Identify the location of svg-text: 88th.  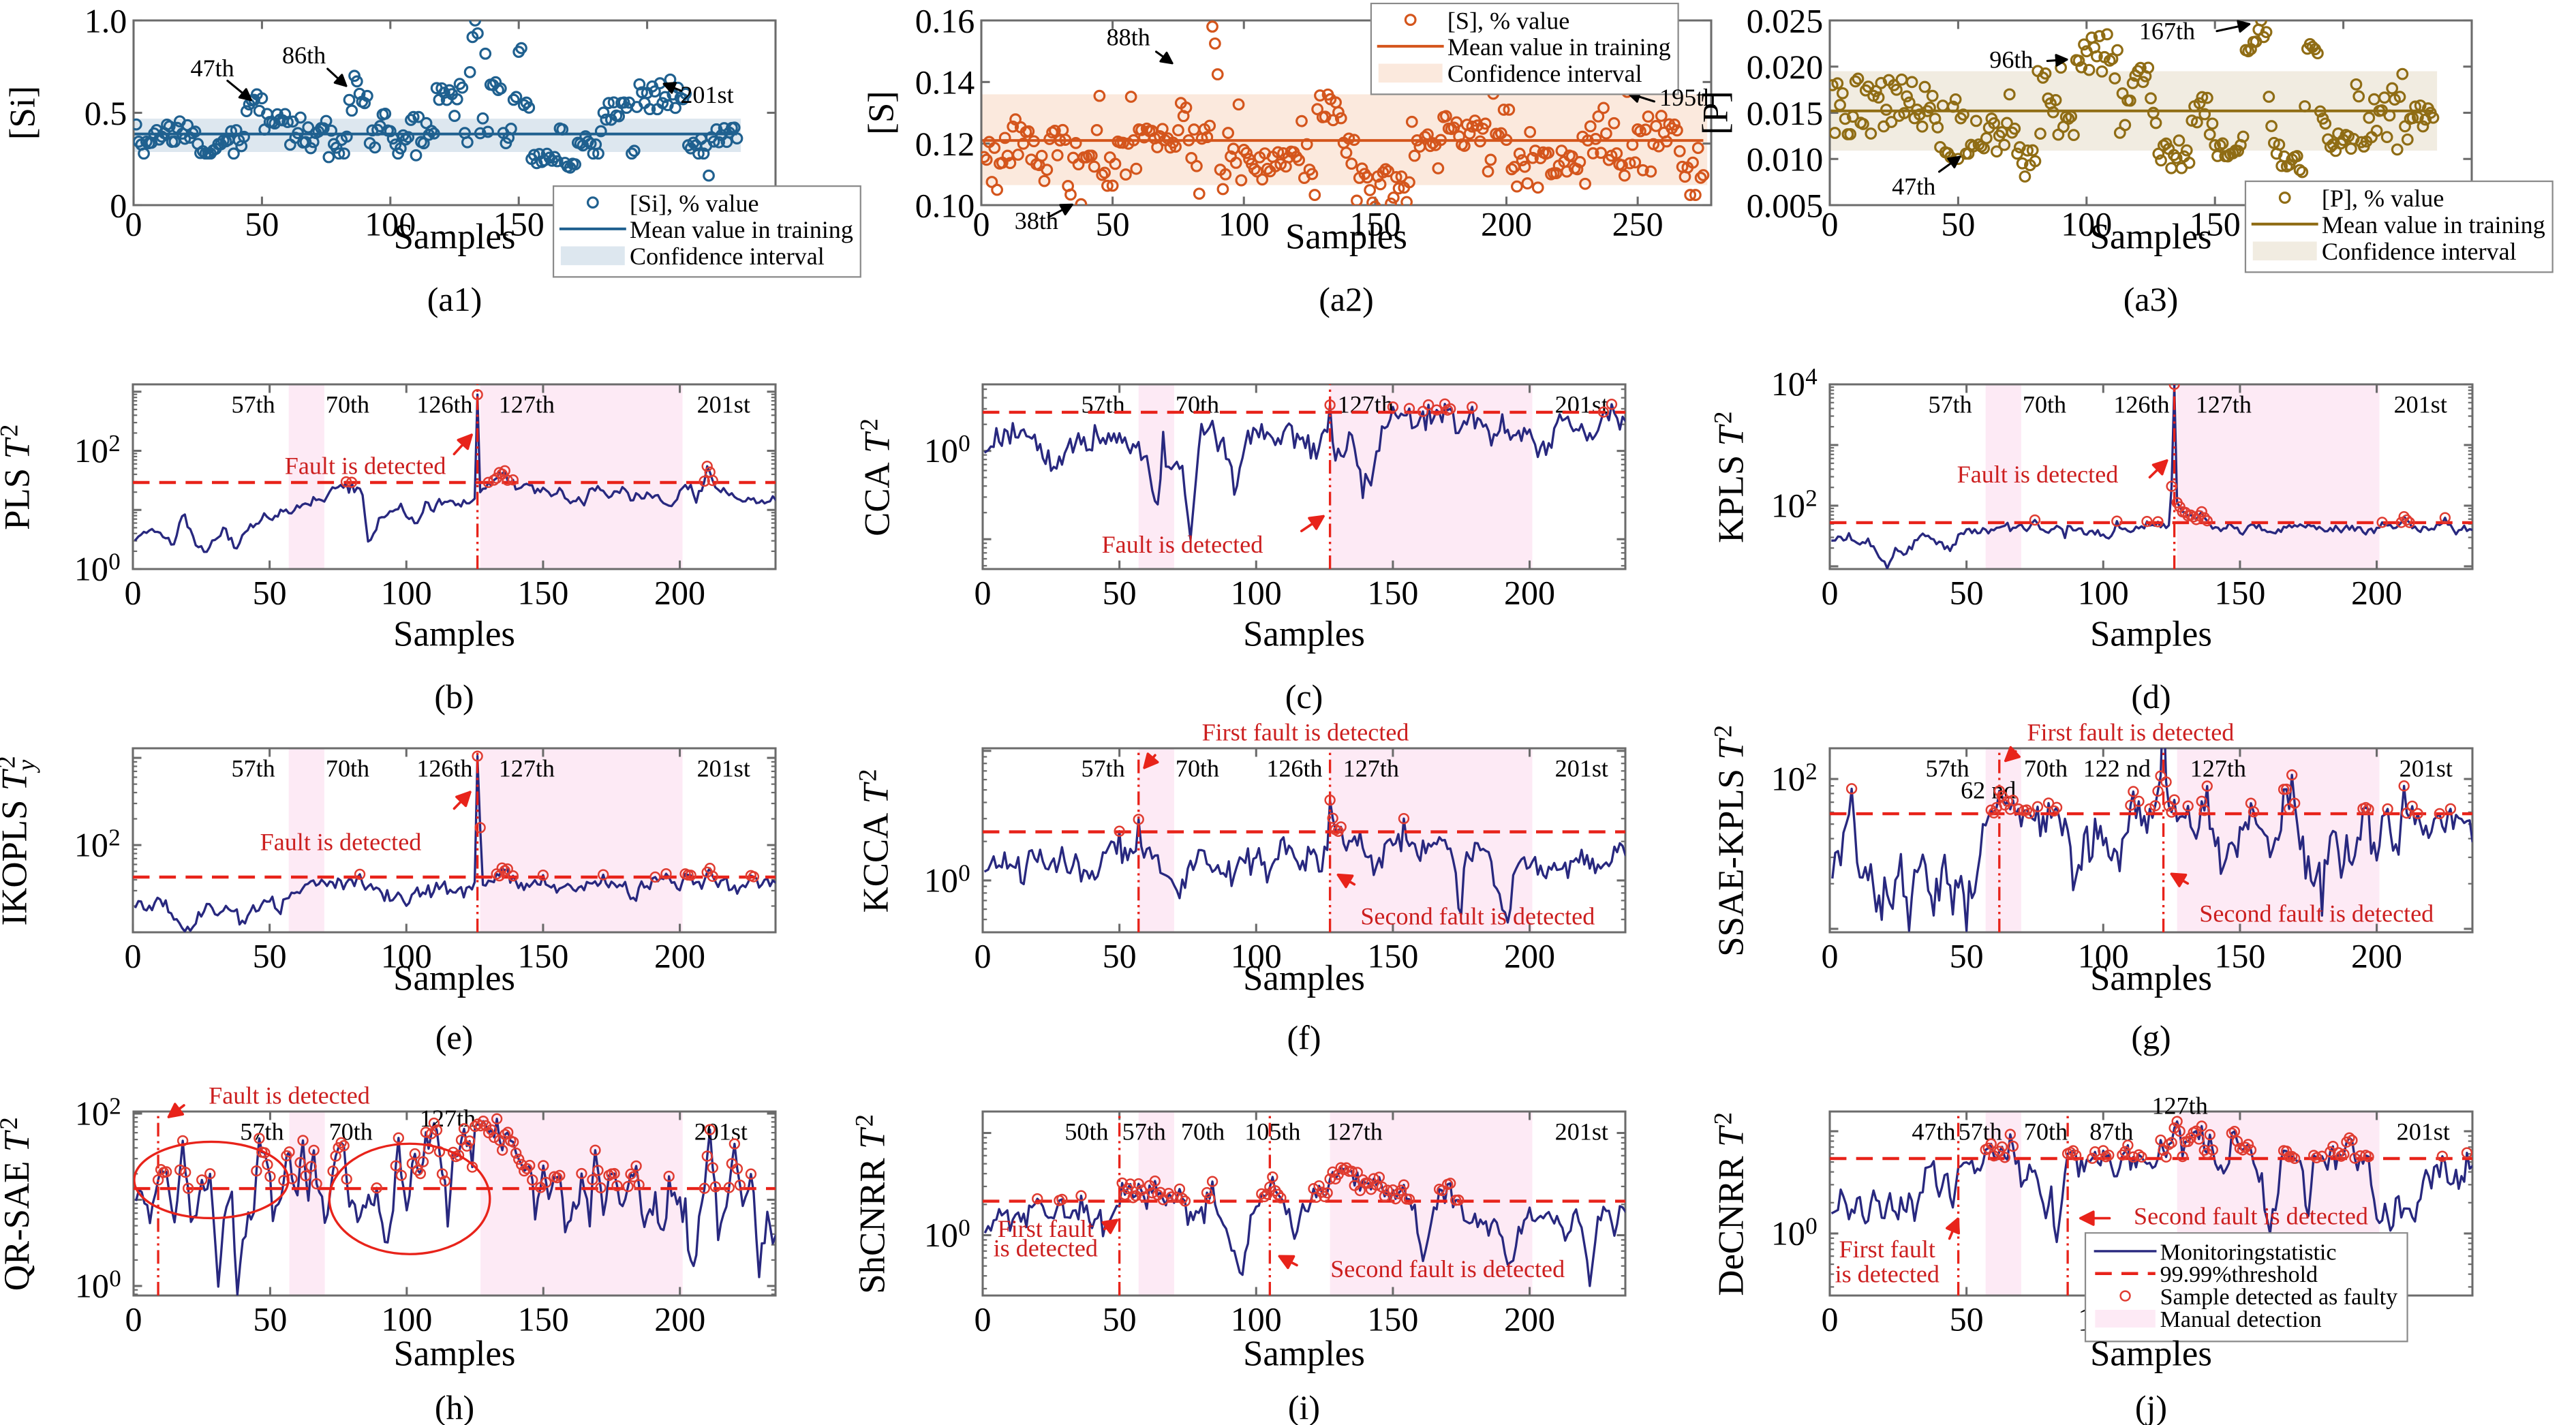
(1128, 37).